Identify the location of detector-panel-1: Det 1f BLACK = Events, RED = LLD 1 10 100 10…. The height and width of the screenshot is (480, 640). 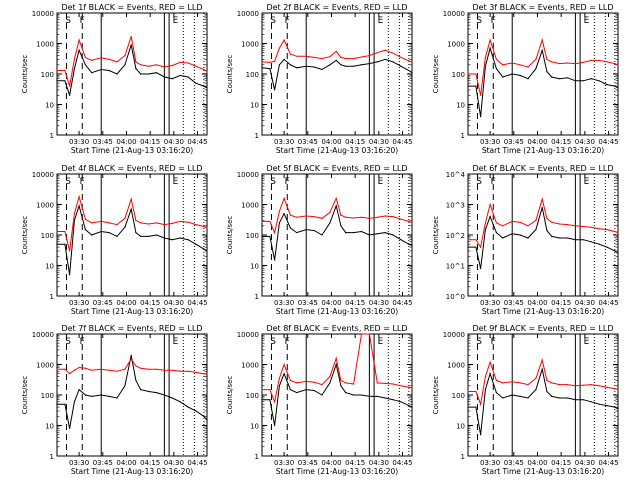
(114, 79).